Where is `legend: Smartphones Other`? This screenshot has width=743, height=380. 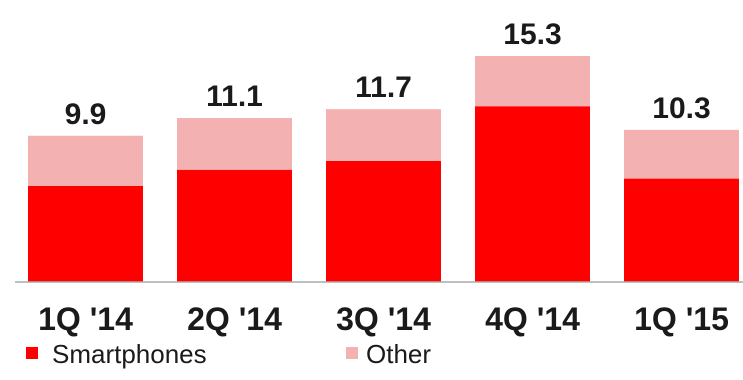 legend: Smartphones Other is located at coordinates (228, 354).